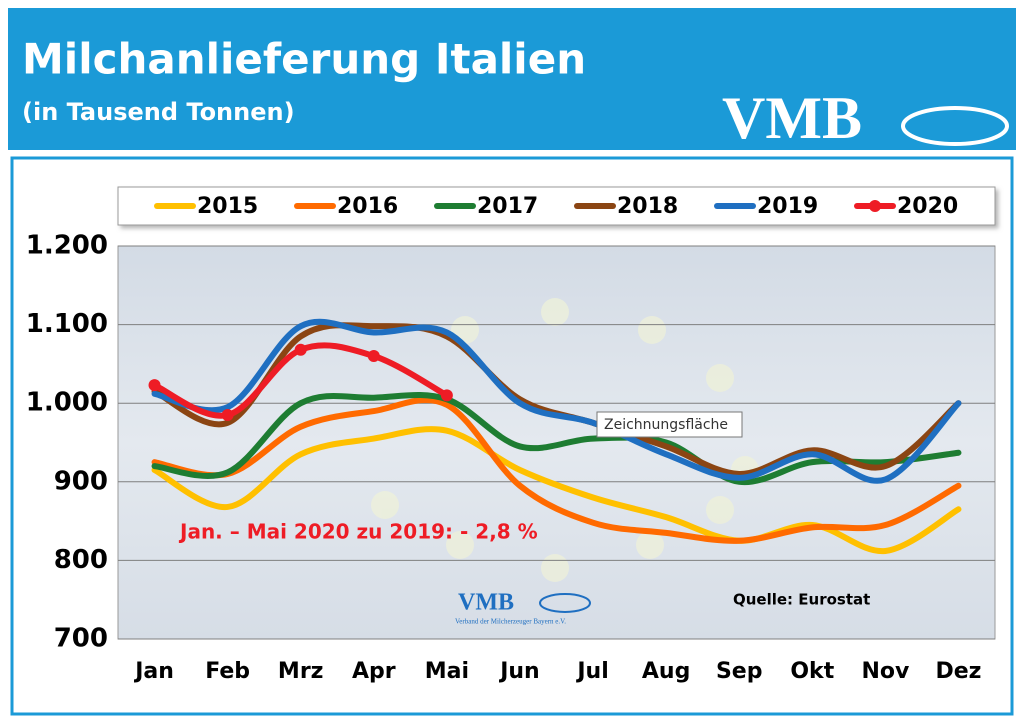 The width and height of the screenshot is (1024, 723). What do you see at coordinates (81, 481) in the screenshot?
I see `y-tick-label: 900` at bounding box center [81, 481].